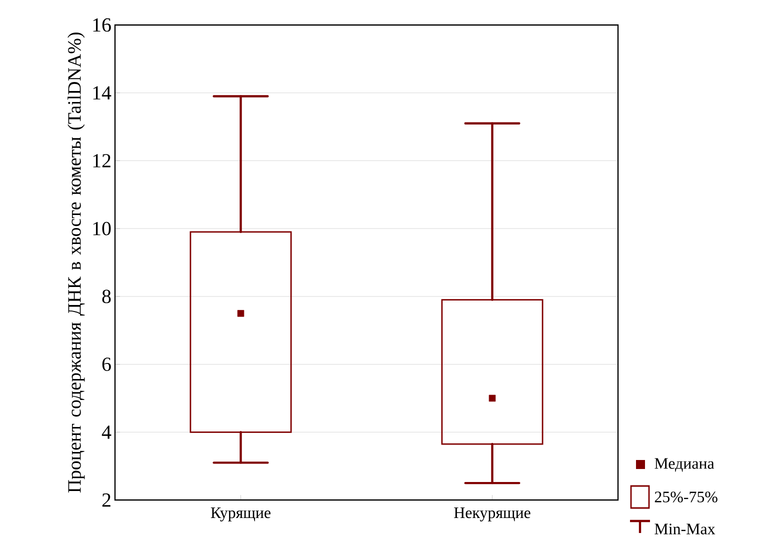  I want to click on x-tick-label: Некурящие, so click(492, 515).